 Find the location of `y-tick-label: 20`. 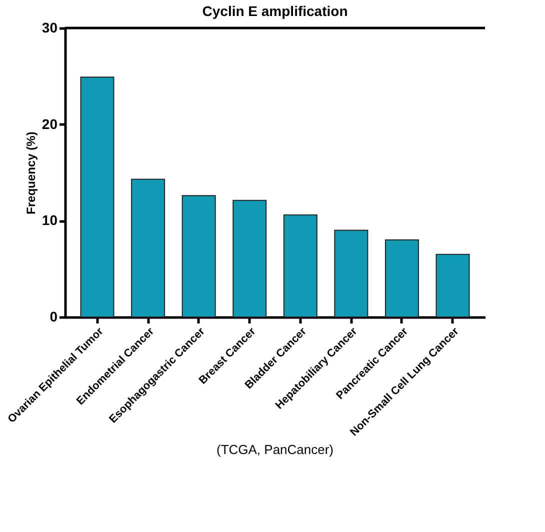

y-tick-label: 20 is located at coordinates (50, 124).